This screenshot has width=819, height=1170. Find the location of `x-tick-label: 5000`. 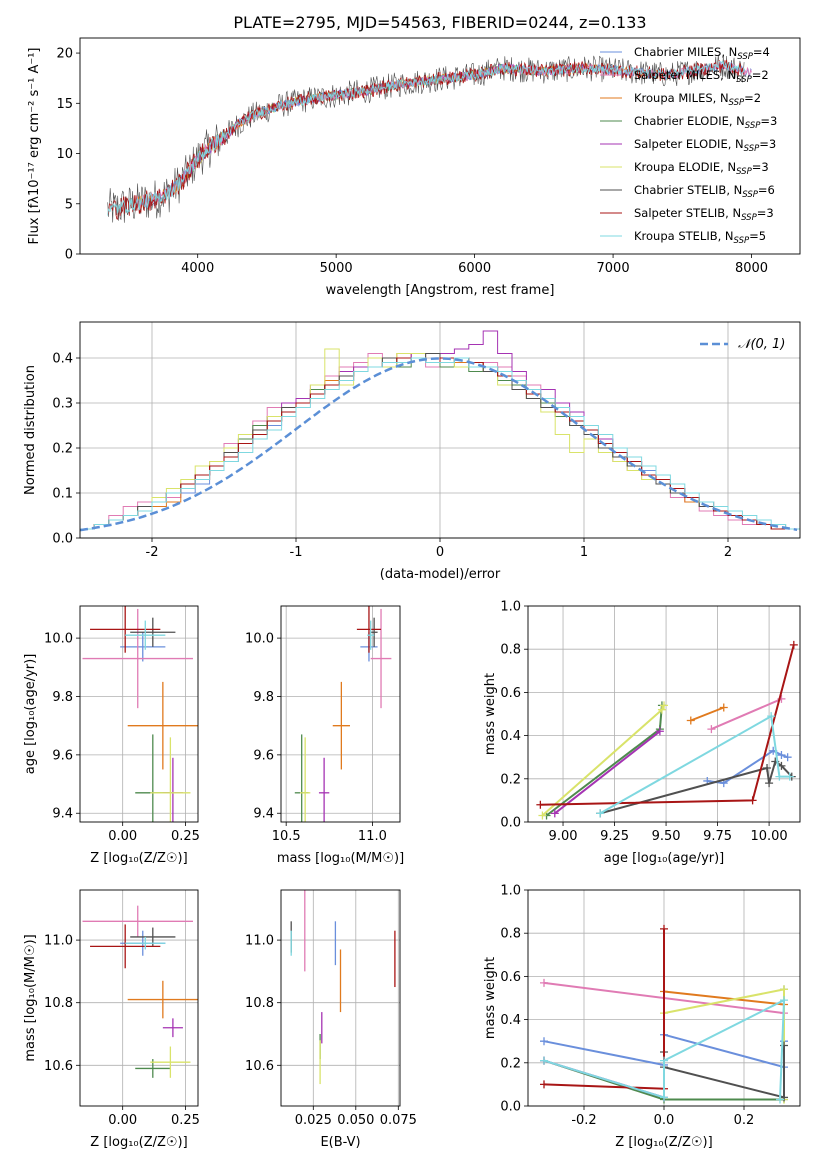

x-tick-label: 5000 is located at coordinates (336, 268).